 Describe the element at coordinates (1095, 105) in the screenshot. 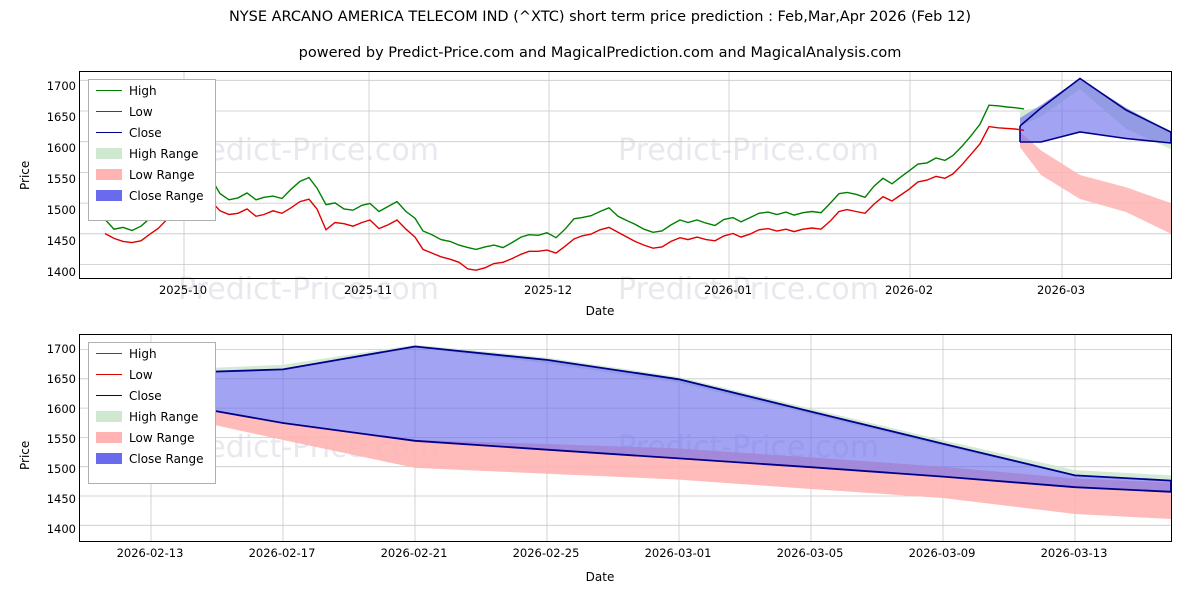

I see `close-line` at that location.